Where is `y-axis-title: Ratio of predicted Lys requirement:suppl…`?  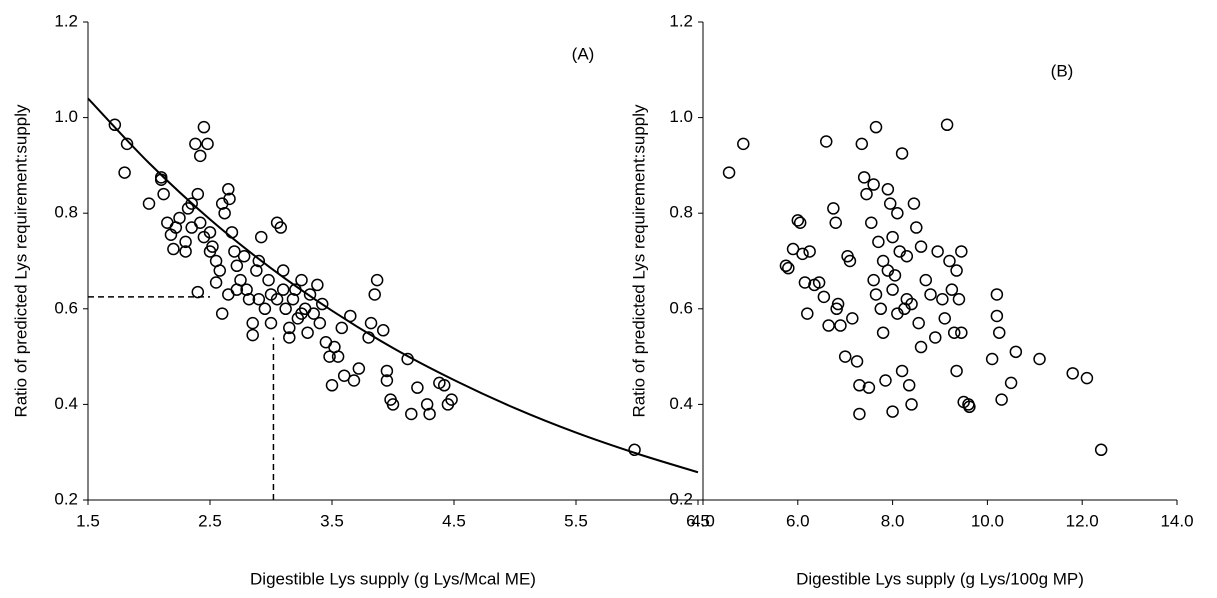
y-axis-title: Ratio of predicted Lys requirement:suppl… is located at coordinates (20, 261).